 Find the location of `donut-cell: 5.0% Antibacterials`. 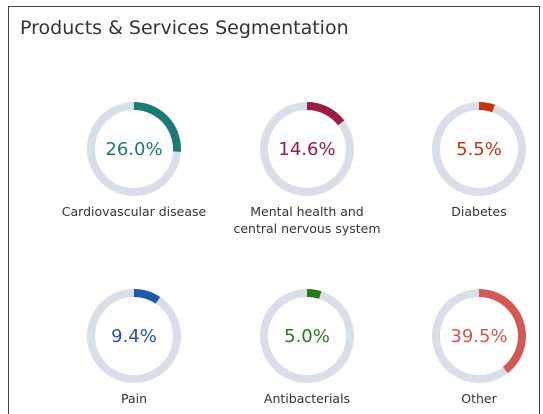

donut-cell: 5.0% Antibacterials is located at coordinates (307, 346).